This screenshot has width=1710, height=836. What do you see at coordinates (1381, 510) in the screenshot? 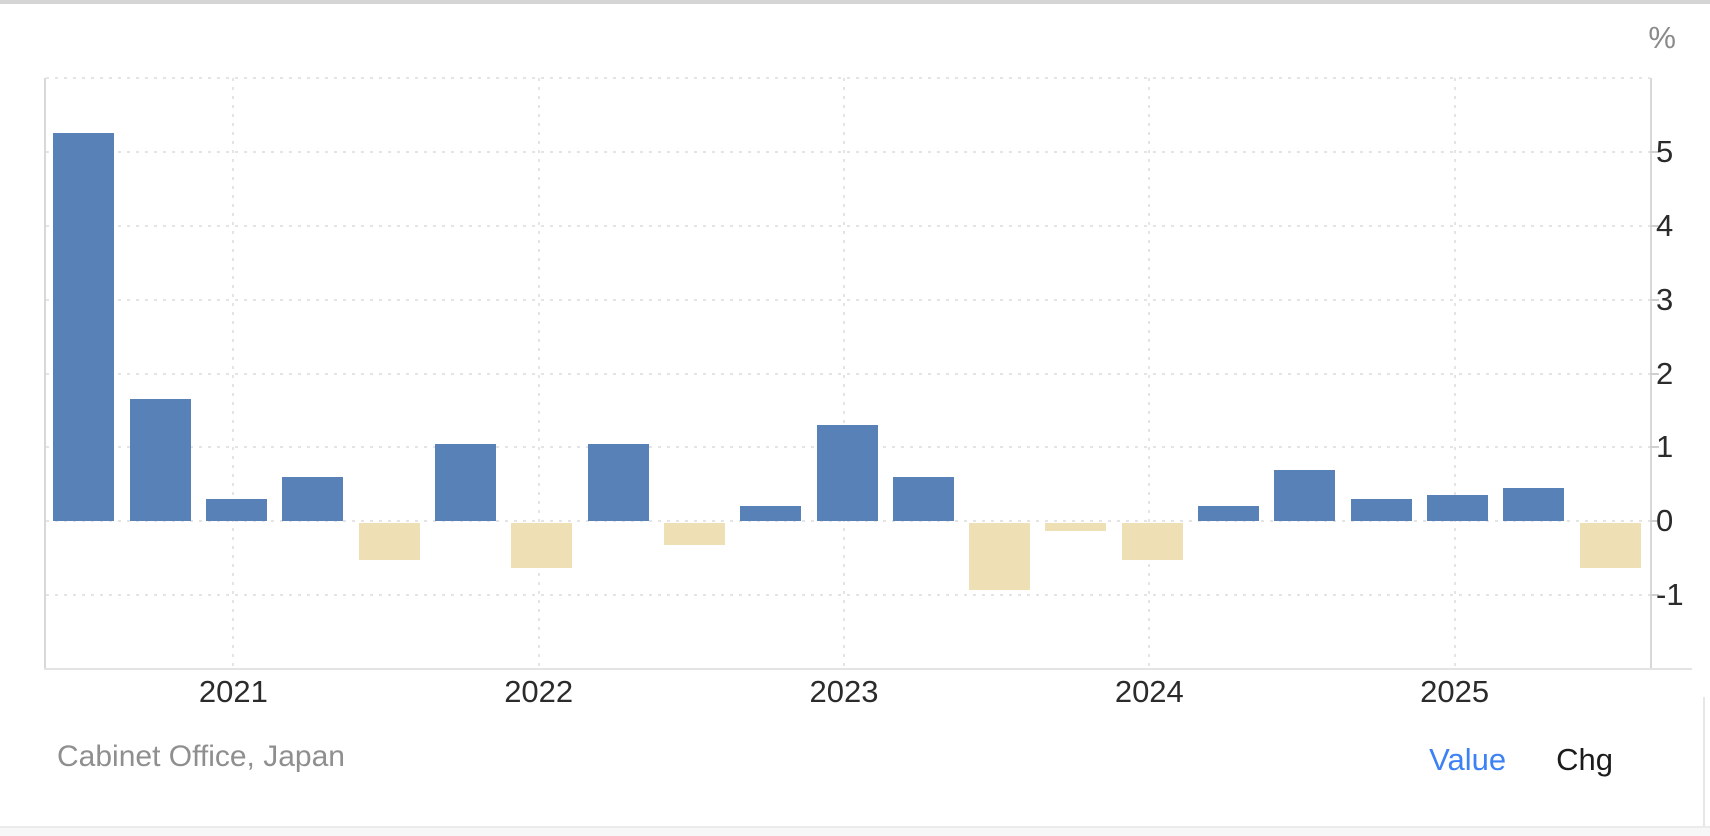
I see `bar-2024-q4` at bounding box center [1381, 510].